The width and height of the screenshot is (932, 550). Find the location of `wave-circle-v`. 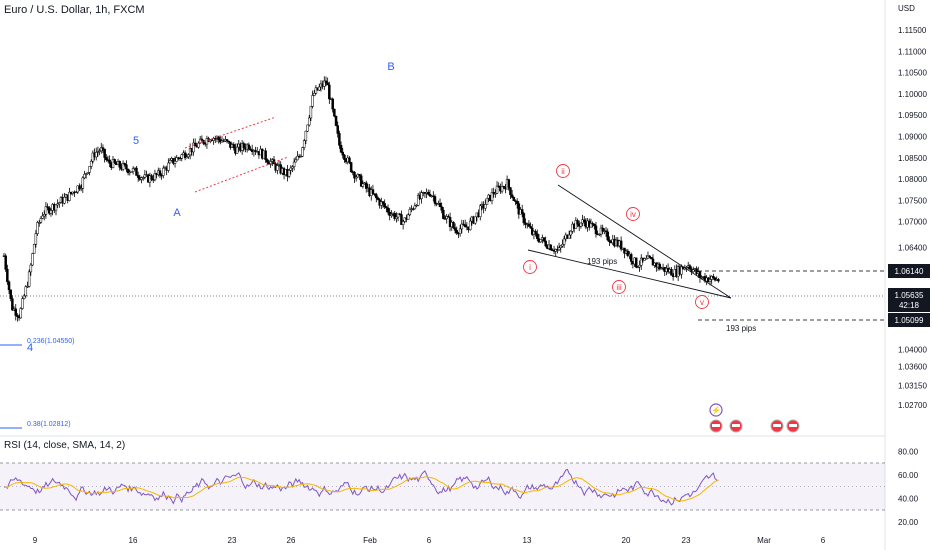

wave-circle-v is located at coordinates (702, 302).